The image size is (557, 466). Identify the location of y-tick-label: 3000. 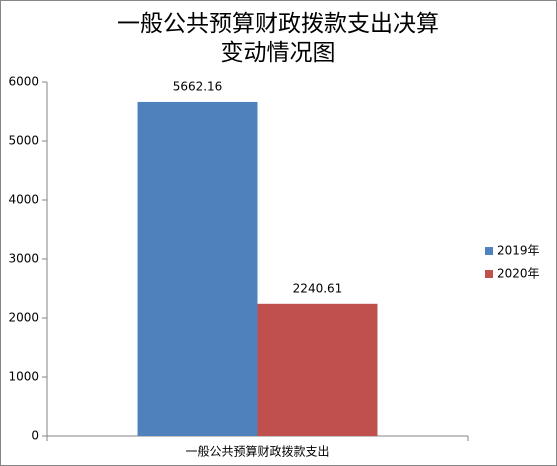
(23, 259).